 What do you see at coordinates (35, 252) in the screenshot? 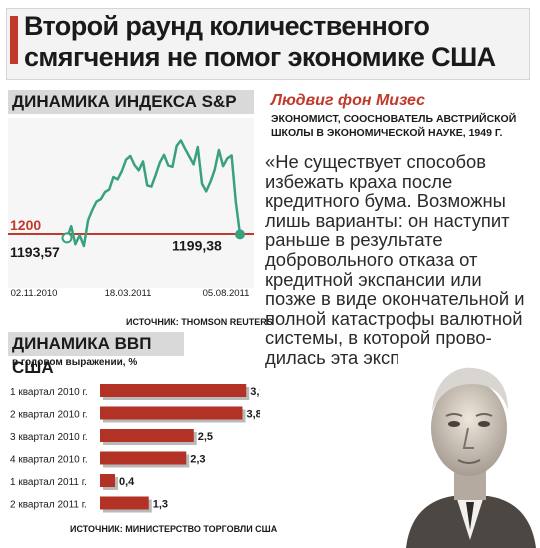
I see `start-value-label: 1193,57` at bounding box center [35, 252].